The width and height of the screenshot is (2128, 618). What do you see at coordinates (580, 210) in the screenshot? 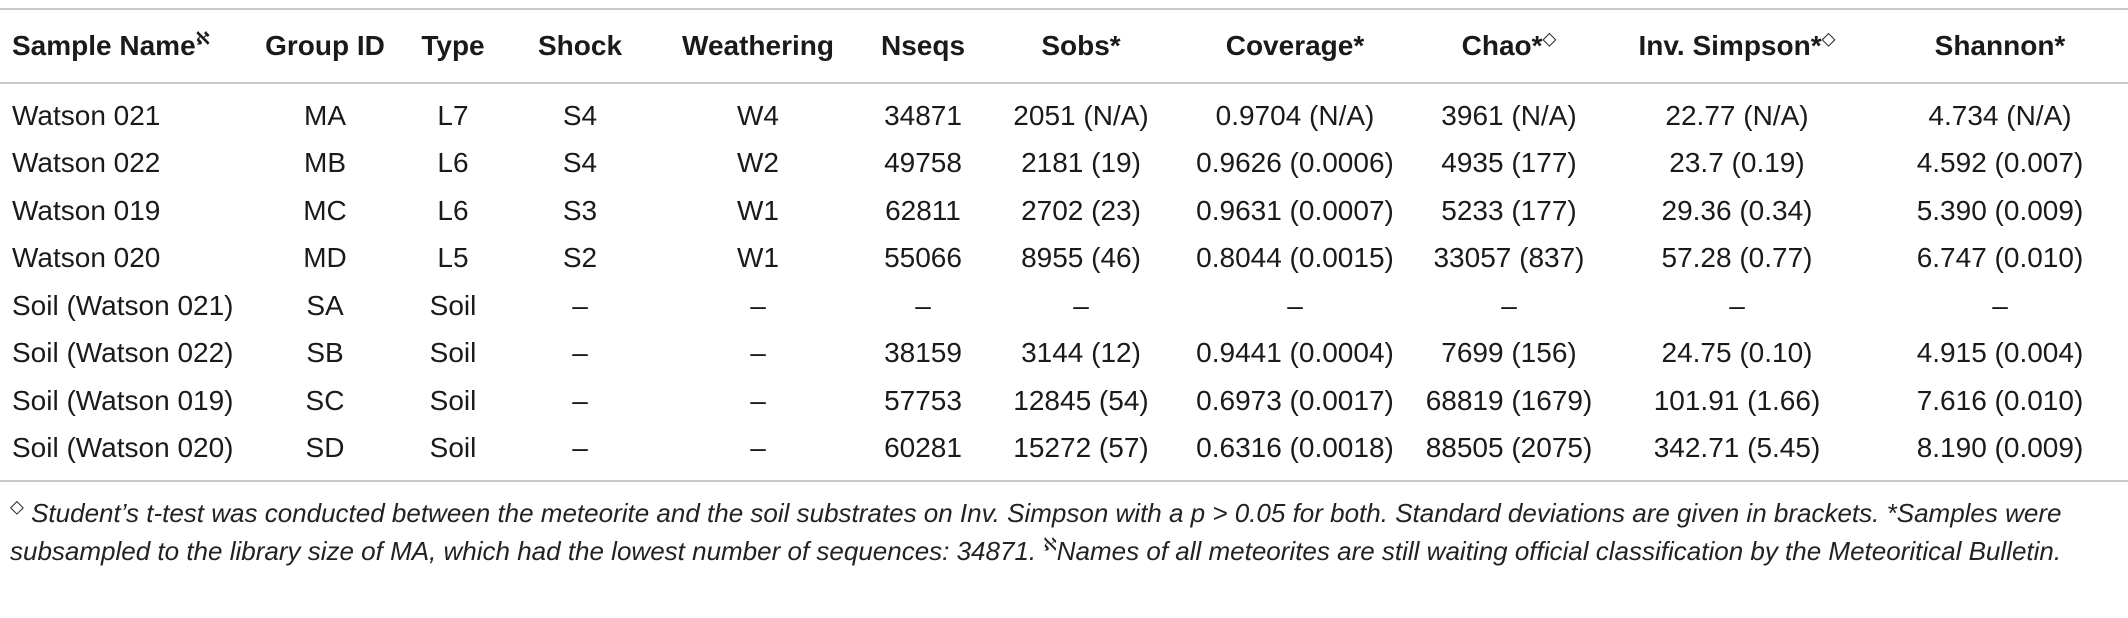
I see `table-cell: S3` at bounding box center [580, 210].